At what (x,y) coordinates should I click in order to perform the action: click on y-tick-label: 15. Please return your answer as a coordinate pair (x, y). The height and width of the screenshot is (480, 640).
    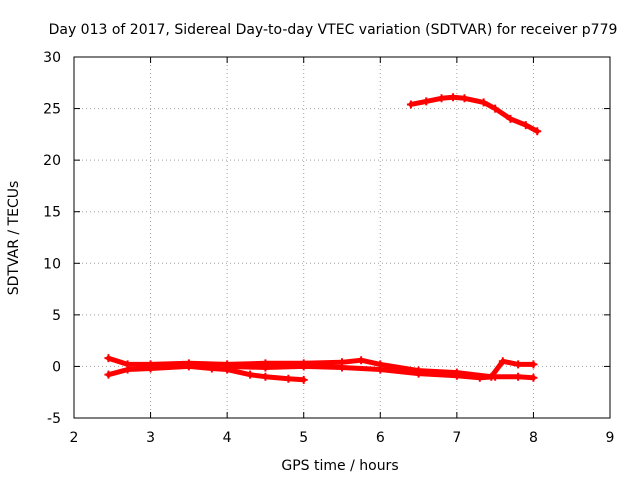
    Looking at the image, I should click on (52, 213).